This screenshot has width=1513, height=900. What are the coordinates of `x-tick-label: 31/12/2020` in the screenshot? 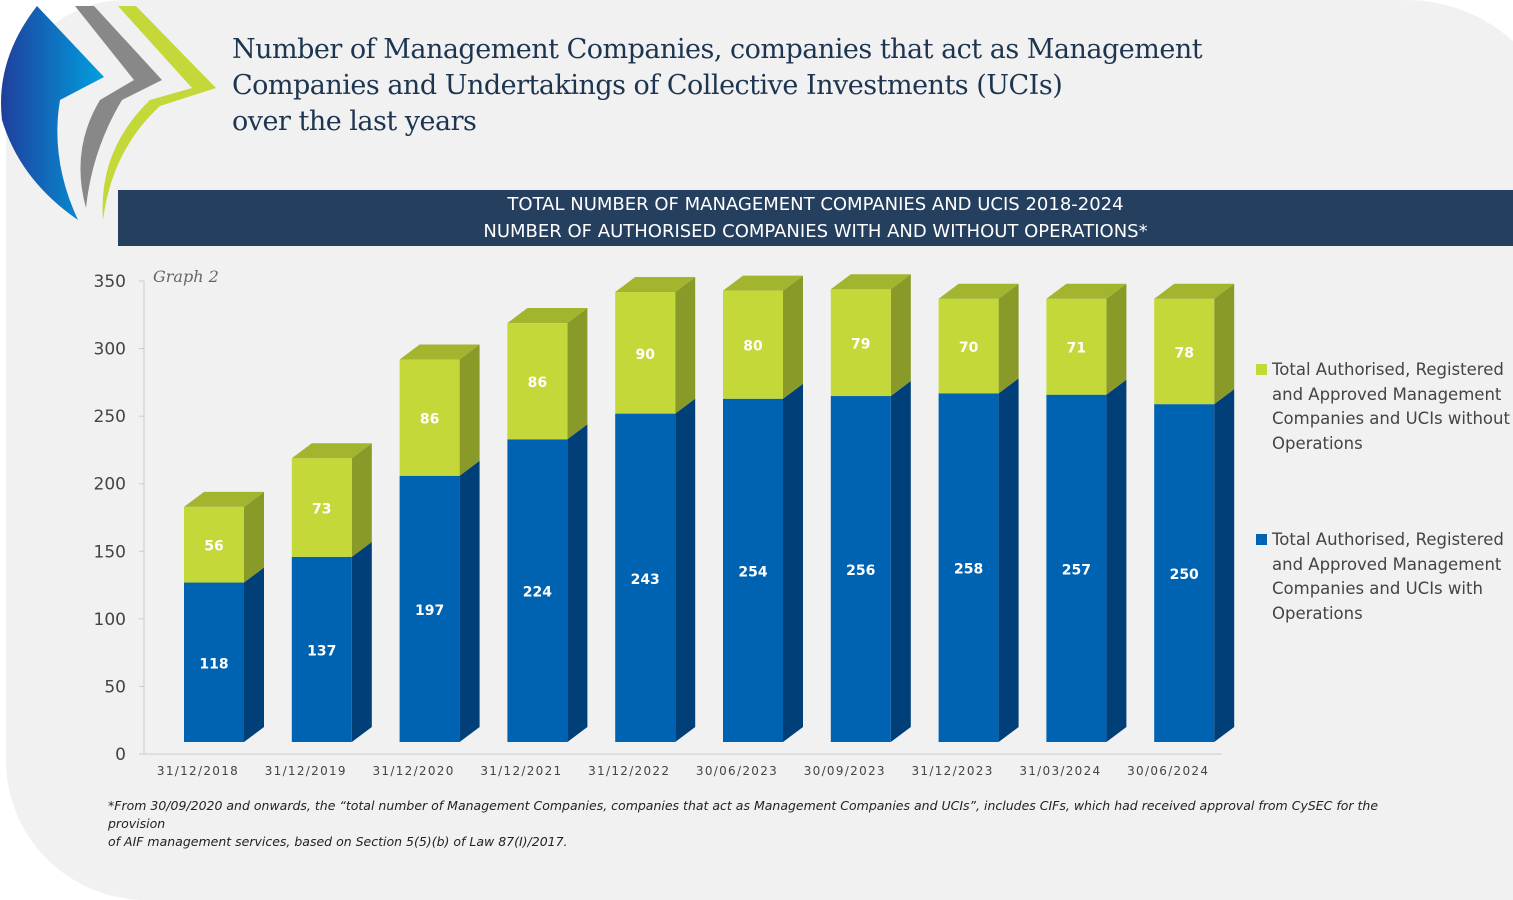 It's located at (414, 771).